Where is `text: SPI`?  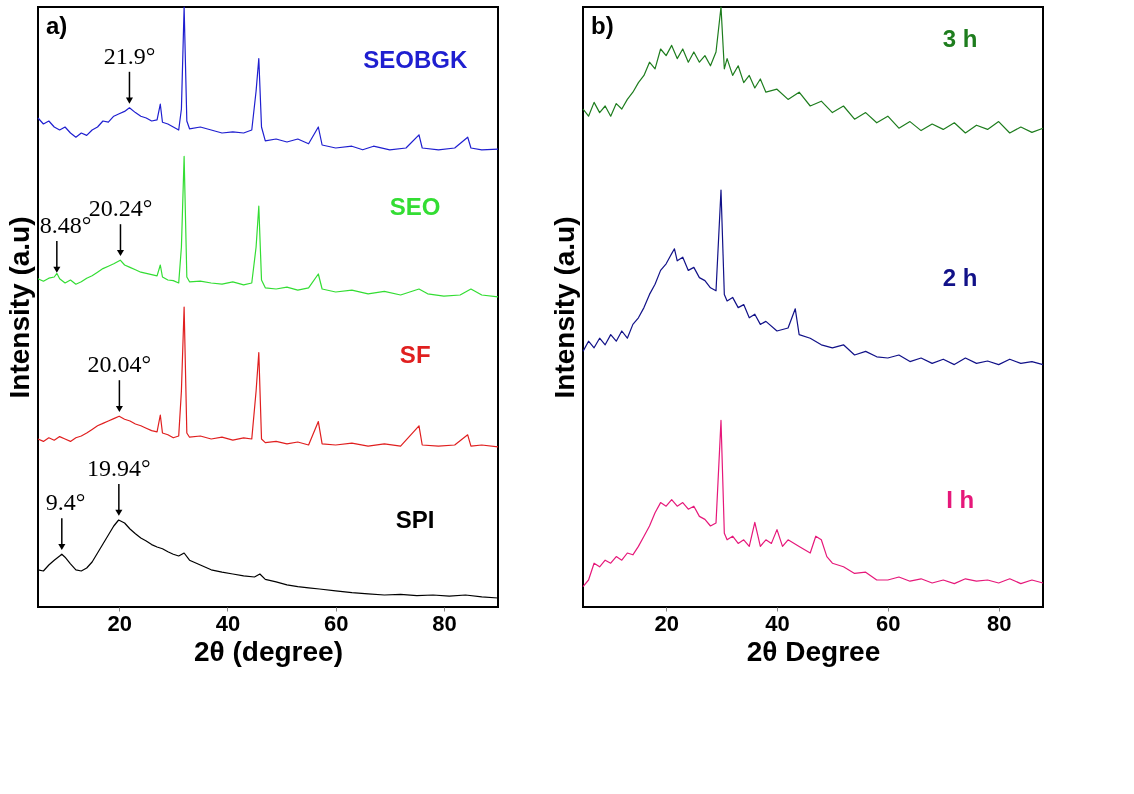
text: SPI is located at coordinates (415, 519).